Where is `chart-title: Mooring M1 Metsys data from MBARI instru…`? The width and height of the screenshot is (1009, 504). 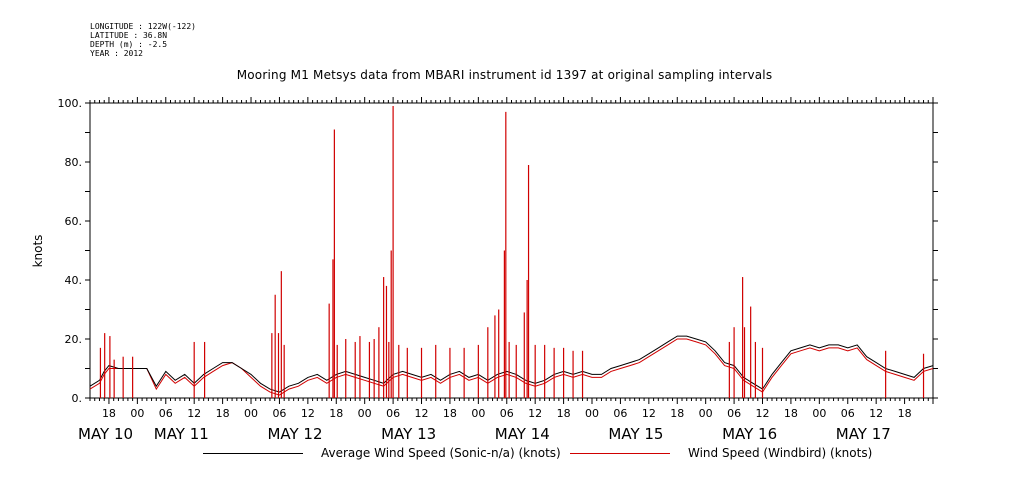
chart-title: Mooring M1 Metsys data from MBARI instru… is located at coordinates (504, 75).